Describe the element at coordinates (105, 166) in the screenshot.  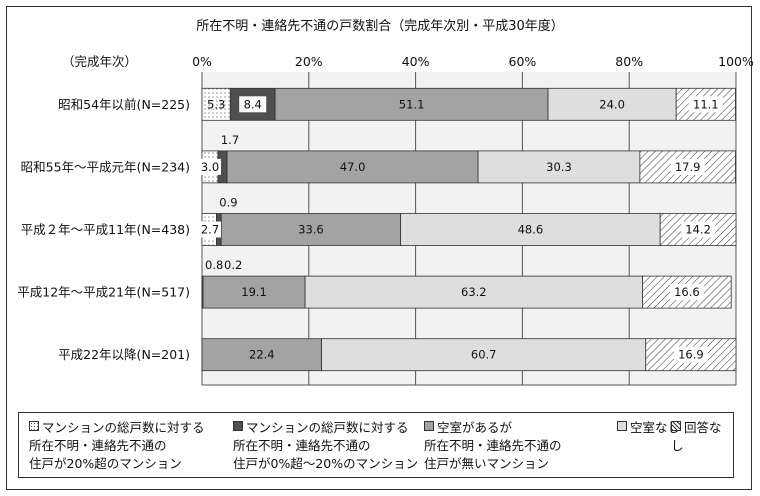
I see `category-label: 昭和55年～平成元年(N=234)` at that location.